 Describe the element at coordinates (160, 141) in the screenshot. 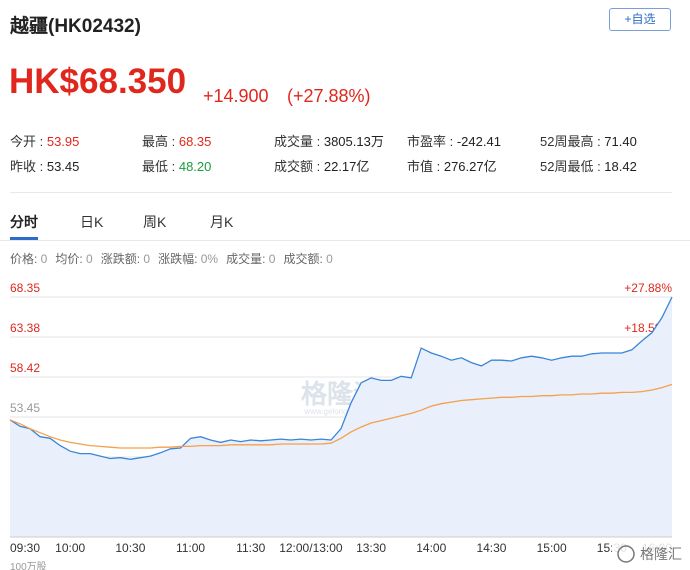

I see `stat-label: 最高 :` at that location.